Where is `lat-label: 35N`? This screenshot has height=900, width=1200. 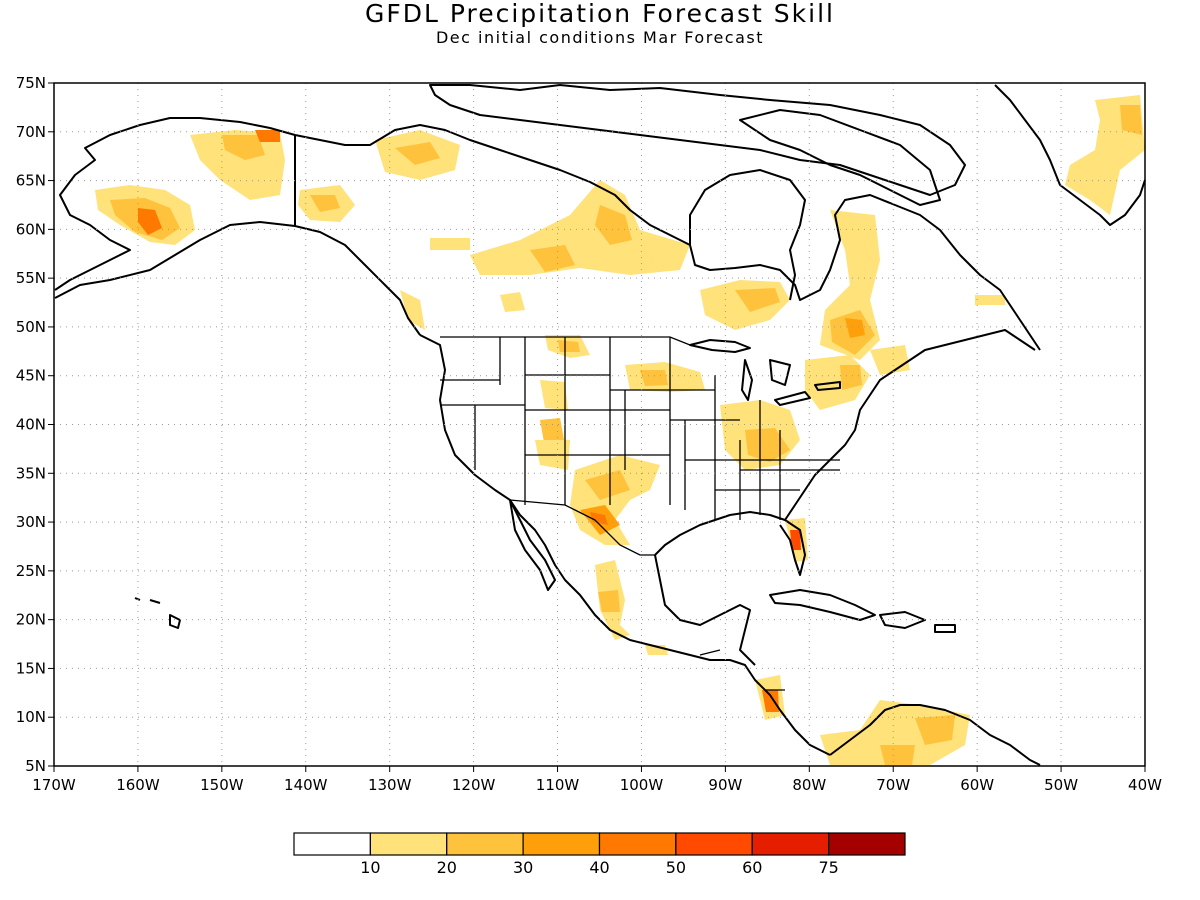
lat-label: 35N is located at coordinates (31, 473).